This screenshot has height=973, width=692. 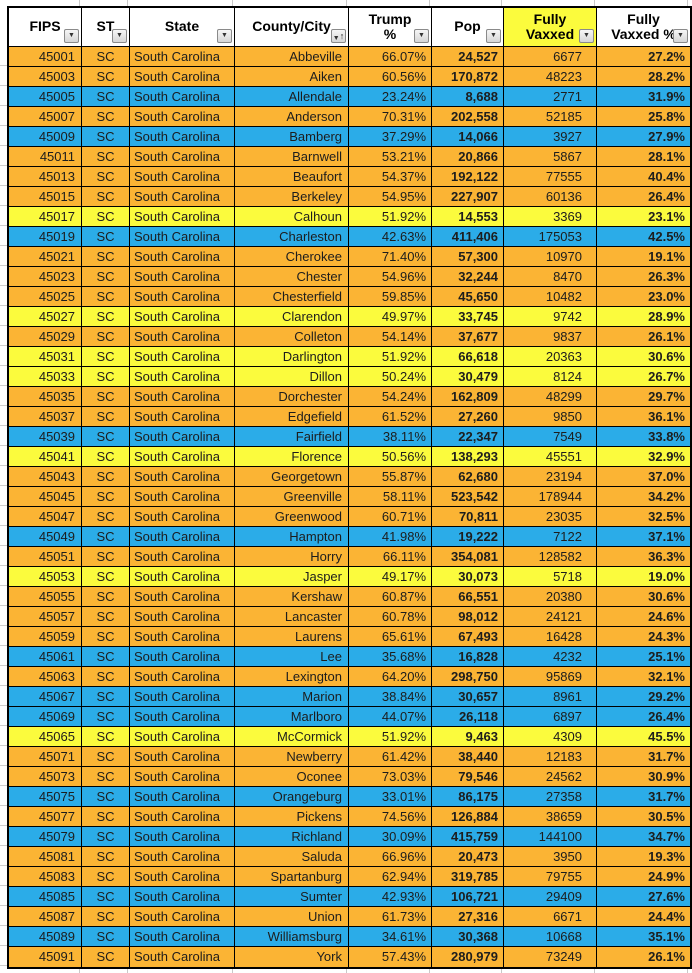 What do you see at coordinates (292, 296) in the screenshot?
I see `cell-county: Chesterfield` at bounding box center [292, 296].